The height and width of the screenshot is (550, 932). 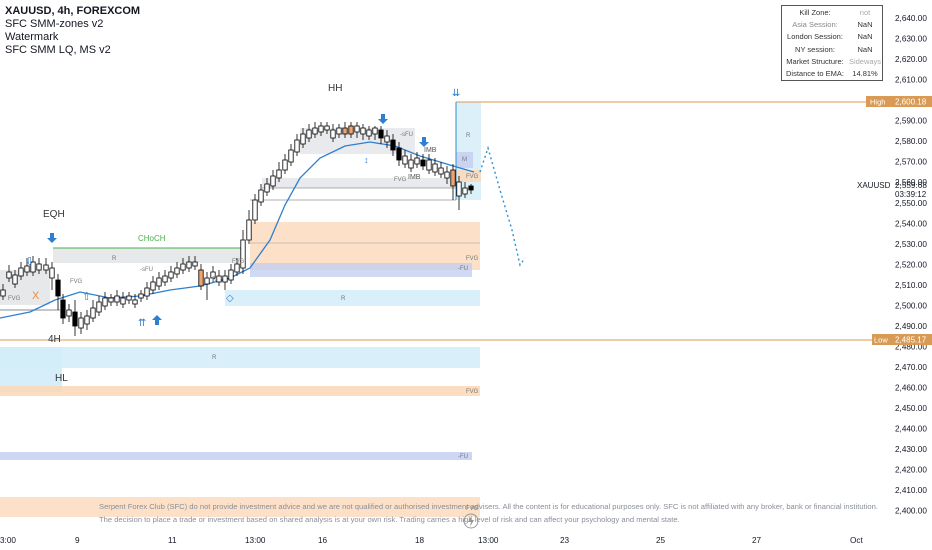 What do you see at coordinates (335, 88) in the screenshot?
I see `hh-label: HH` at bounding box center [335, 88].